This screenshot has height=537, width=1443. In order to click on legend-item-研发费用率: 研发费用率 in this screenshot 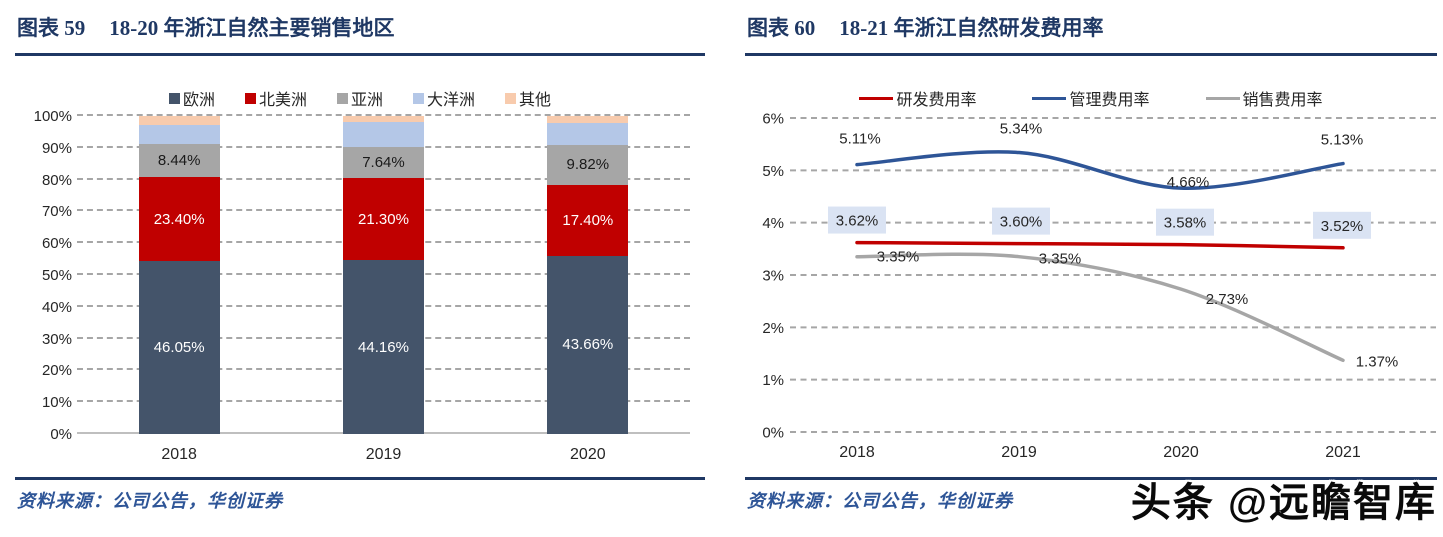, I will do `click(917, 98)`.